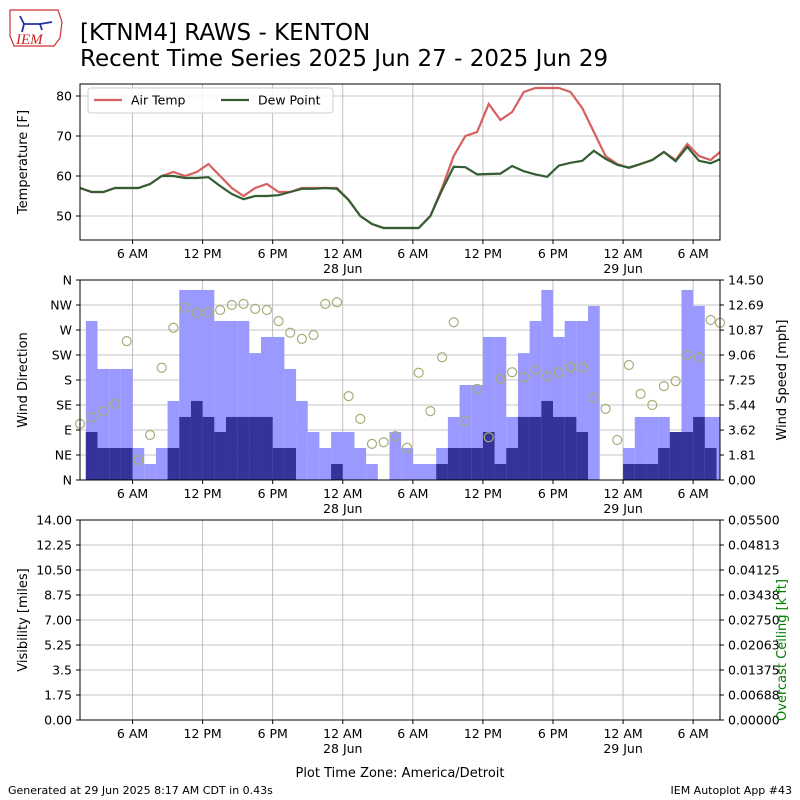 The height and width of the screenshot is (800, 800). I want to click on y2-tick-label: 0.04813, so click(754, 545).